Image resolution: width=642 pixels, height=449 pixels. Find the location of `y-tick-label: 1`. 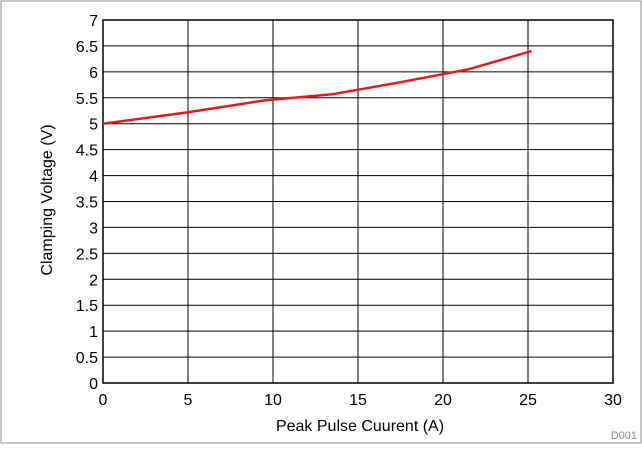

y-tick-label: 1 is located at coordinates (93, 332).